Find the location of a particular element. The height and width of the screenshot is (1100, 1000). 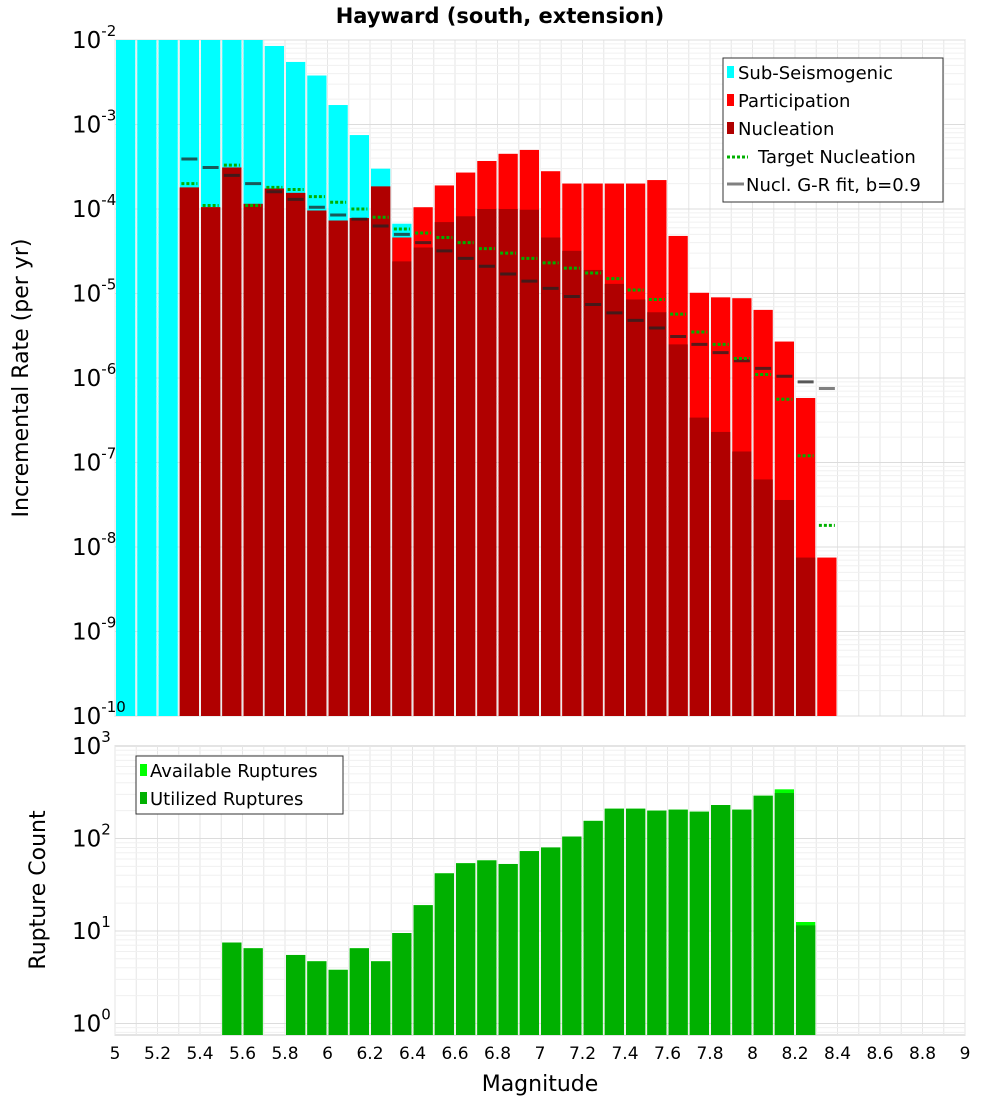

top-y-tick-label: 10⁻⁶ is located at coordinates (94, 376).